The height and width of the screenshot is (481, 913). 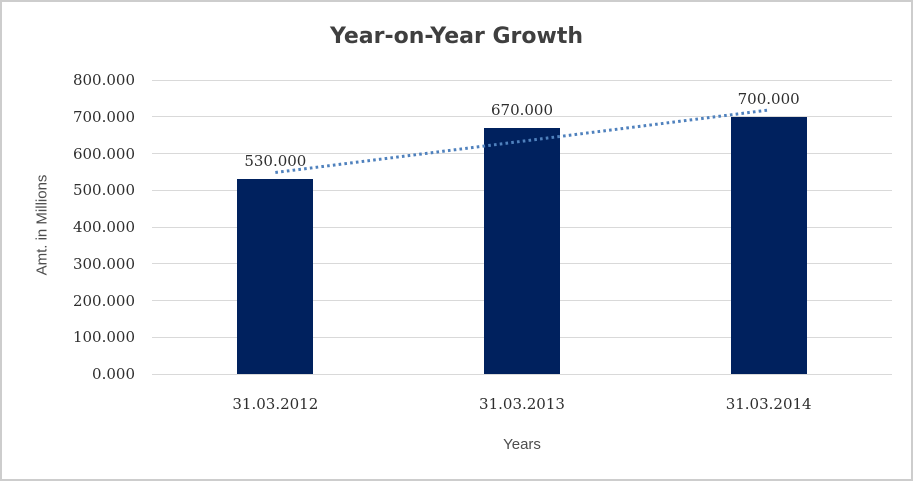 What do you see at coordinates (768, 245) in the screenshot?
I see `bar-31.03.2014` at bounding box center [768, 245].